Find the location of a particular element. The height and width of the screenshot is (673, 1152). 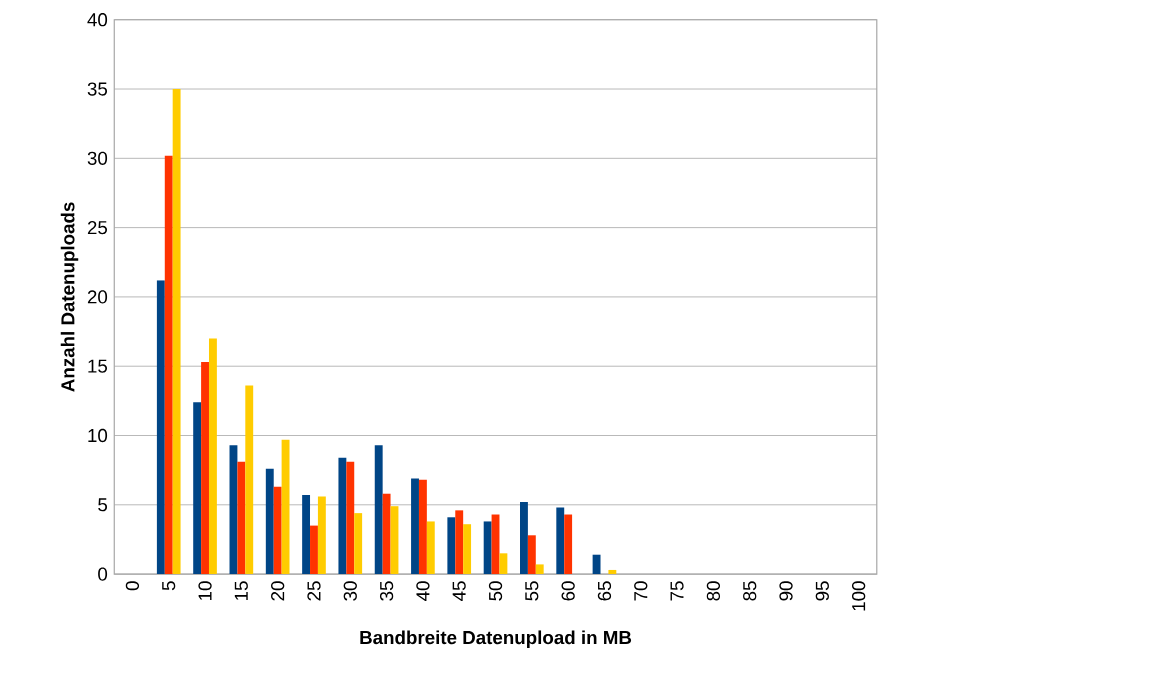

x-tick-label: 20 is located at coordinates (278, 591).